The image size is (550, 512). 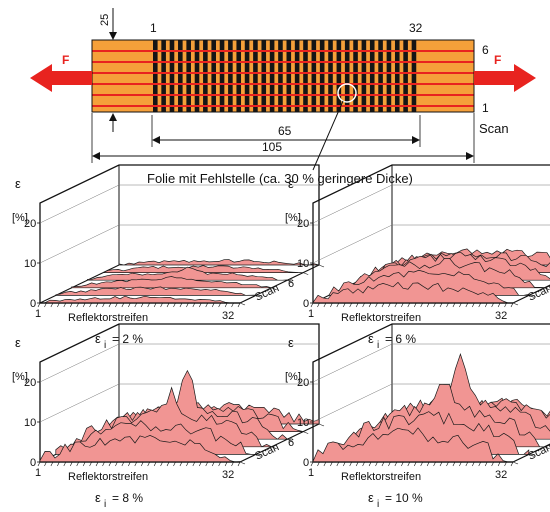 I want to click on x-end-label: 32, so click(x=228, y=475).